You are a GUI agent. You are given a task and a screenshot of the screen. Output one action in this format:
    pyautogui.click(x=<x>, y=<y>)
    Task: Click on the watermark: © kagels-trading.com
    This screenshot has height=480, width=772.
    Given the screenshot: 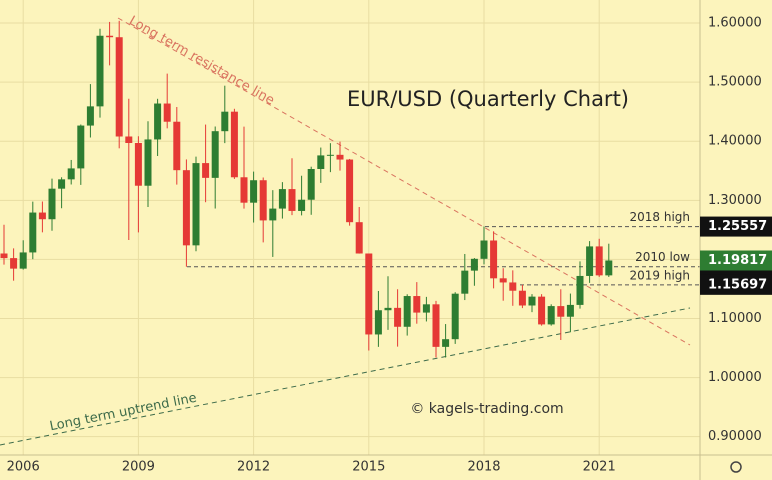 What is the action you would take?
    pyautogui.click(x=486, y=409)
    